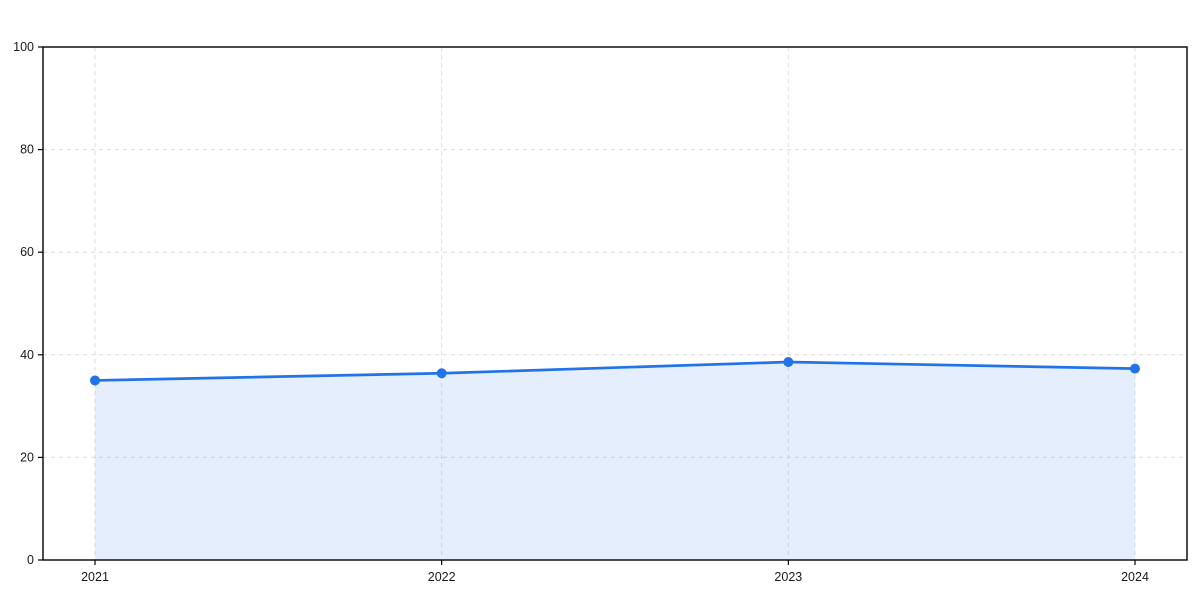 This screenshot has width=1200, height=600. I want to click on x-tick-label: 2021, so click(95, 577).